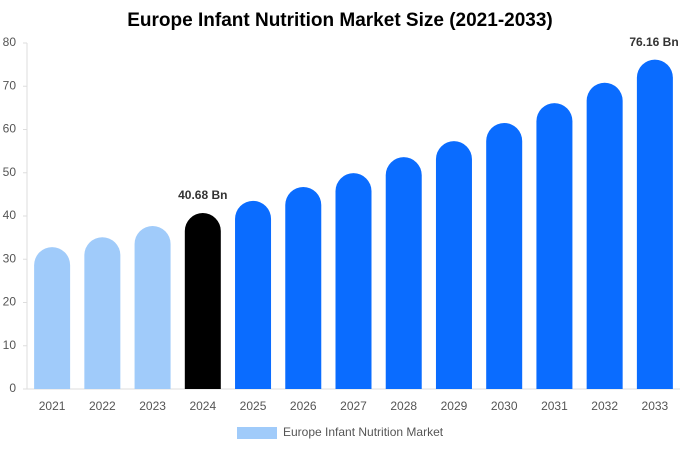  What do you see at coordinates (454, 406) in the screenshot?
I see `x-tick-label: 2029` at bounding box center [454, 406].